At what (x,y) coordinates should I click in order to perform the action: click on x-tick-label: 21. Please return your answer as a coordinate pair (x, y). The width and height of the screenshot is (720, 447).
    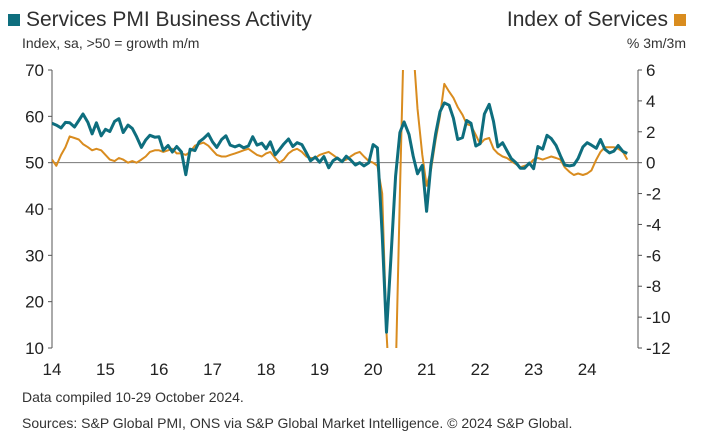
    Looking at the image, I should click on (426, 369).